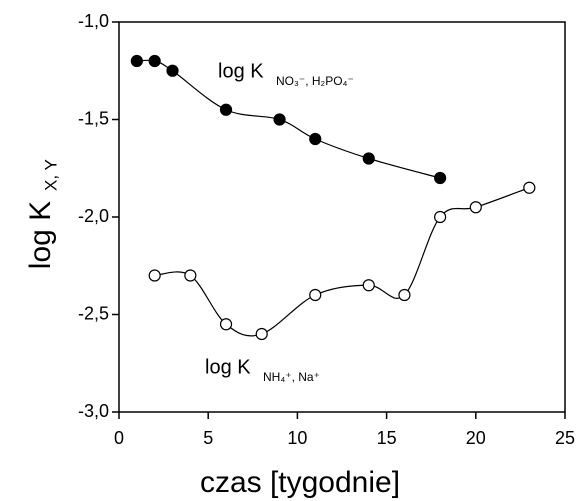 This screenshot has height=501, width=581. I want to click on x-tick-label: 15, so click(387, 438).